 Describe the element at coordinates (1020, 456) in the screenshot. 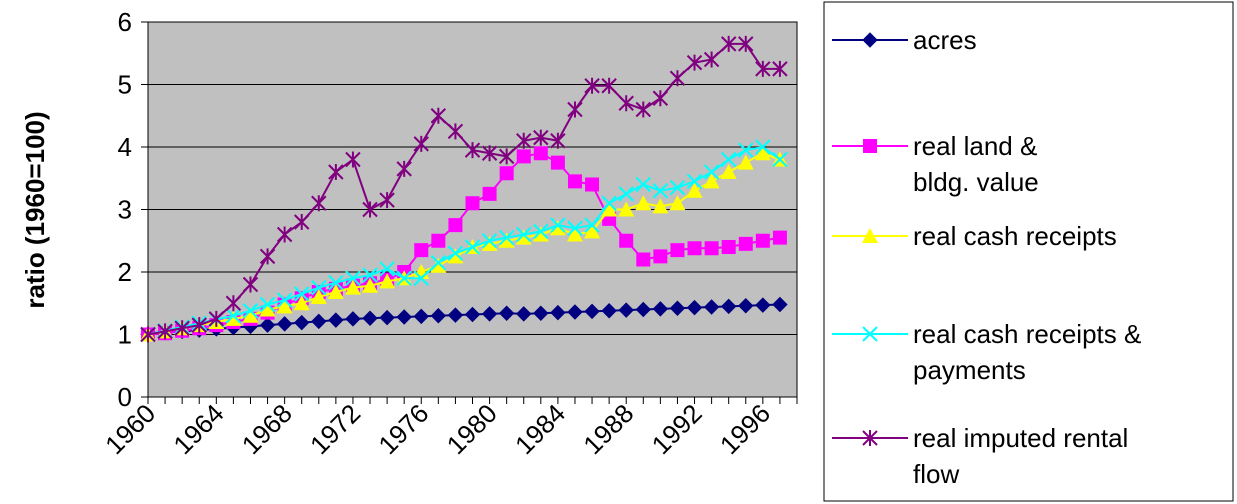

I see `legend-label: real imputed rental flow` at that location.